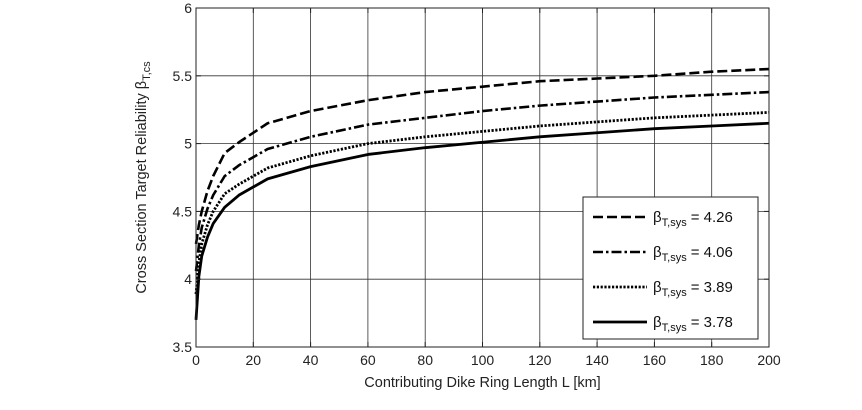 The height and width of the screenshot is (410, 862). Describe the element at coordinates (142, 187) in the screenshot. I see `y-axis-label-main: Cross Section Target Reliability β` at that location.